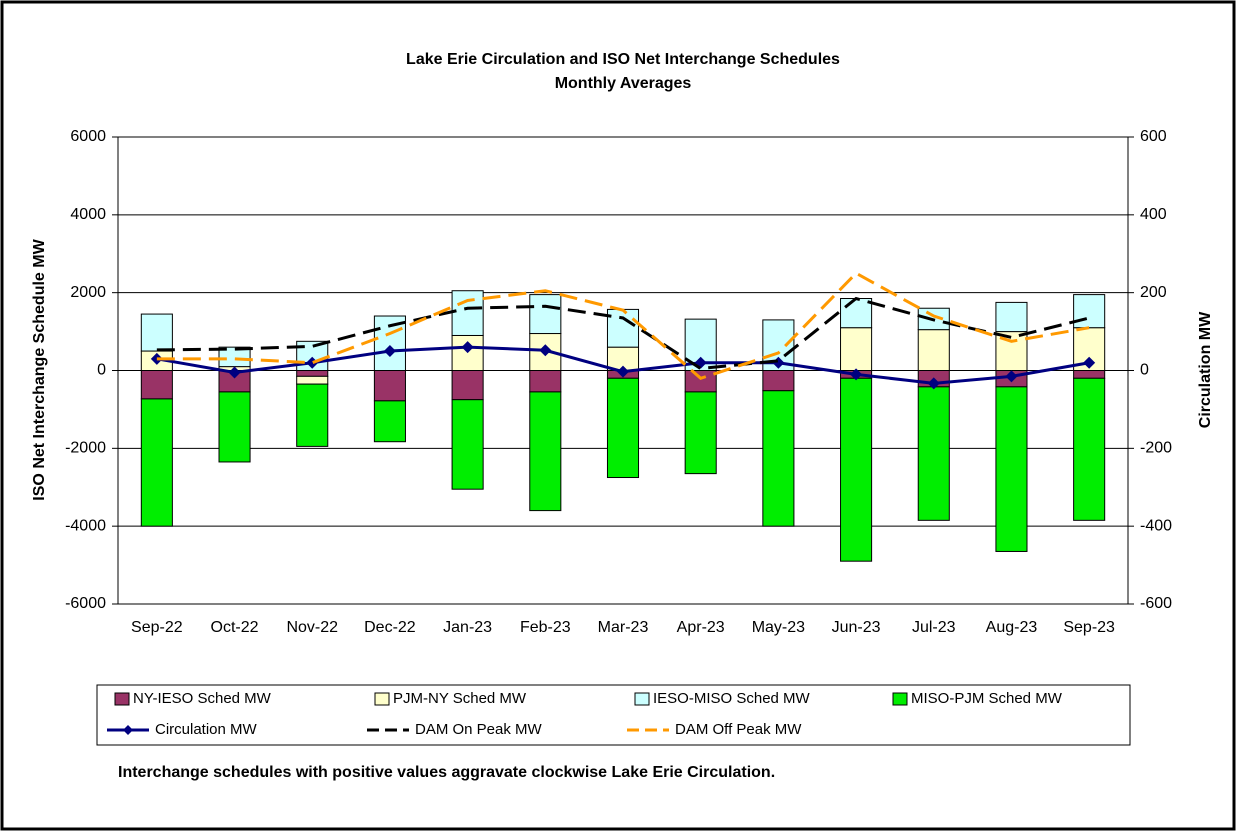  What do you see at coordinates (479, 729) in the screenshot?
I see `legend-label: DAM On Peak MW` at bounding box center [479, 729].